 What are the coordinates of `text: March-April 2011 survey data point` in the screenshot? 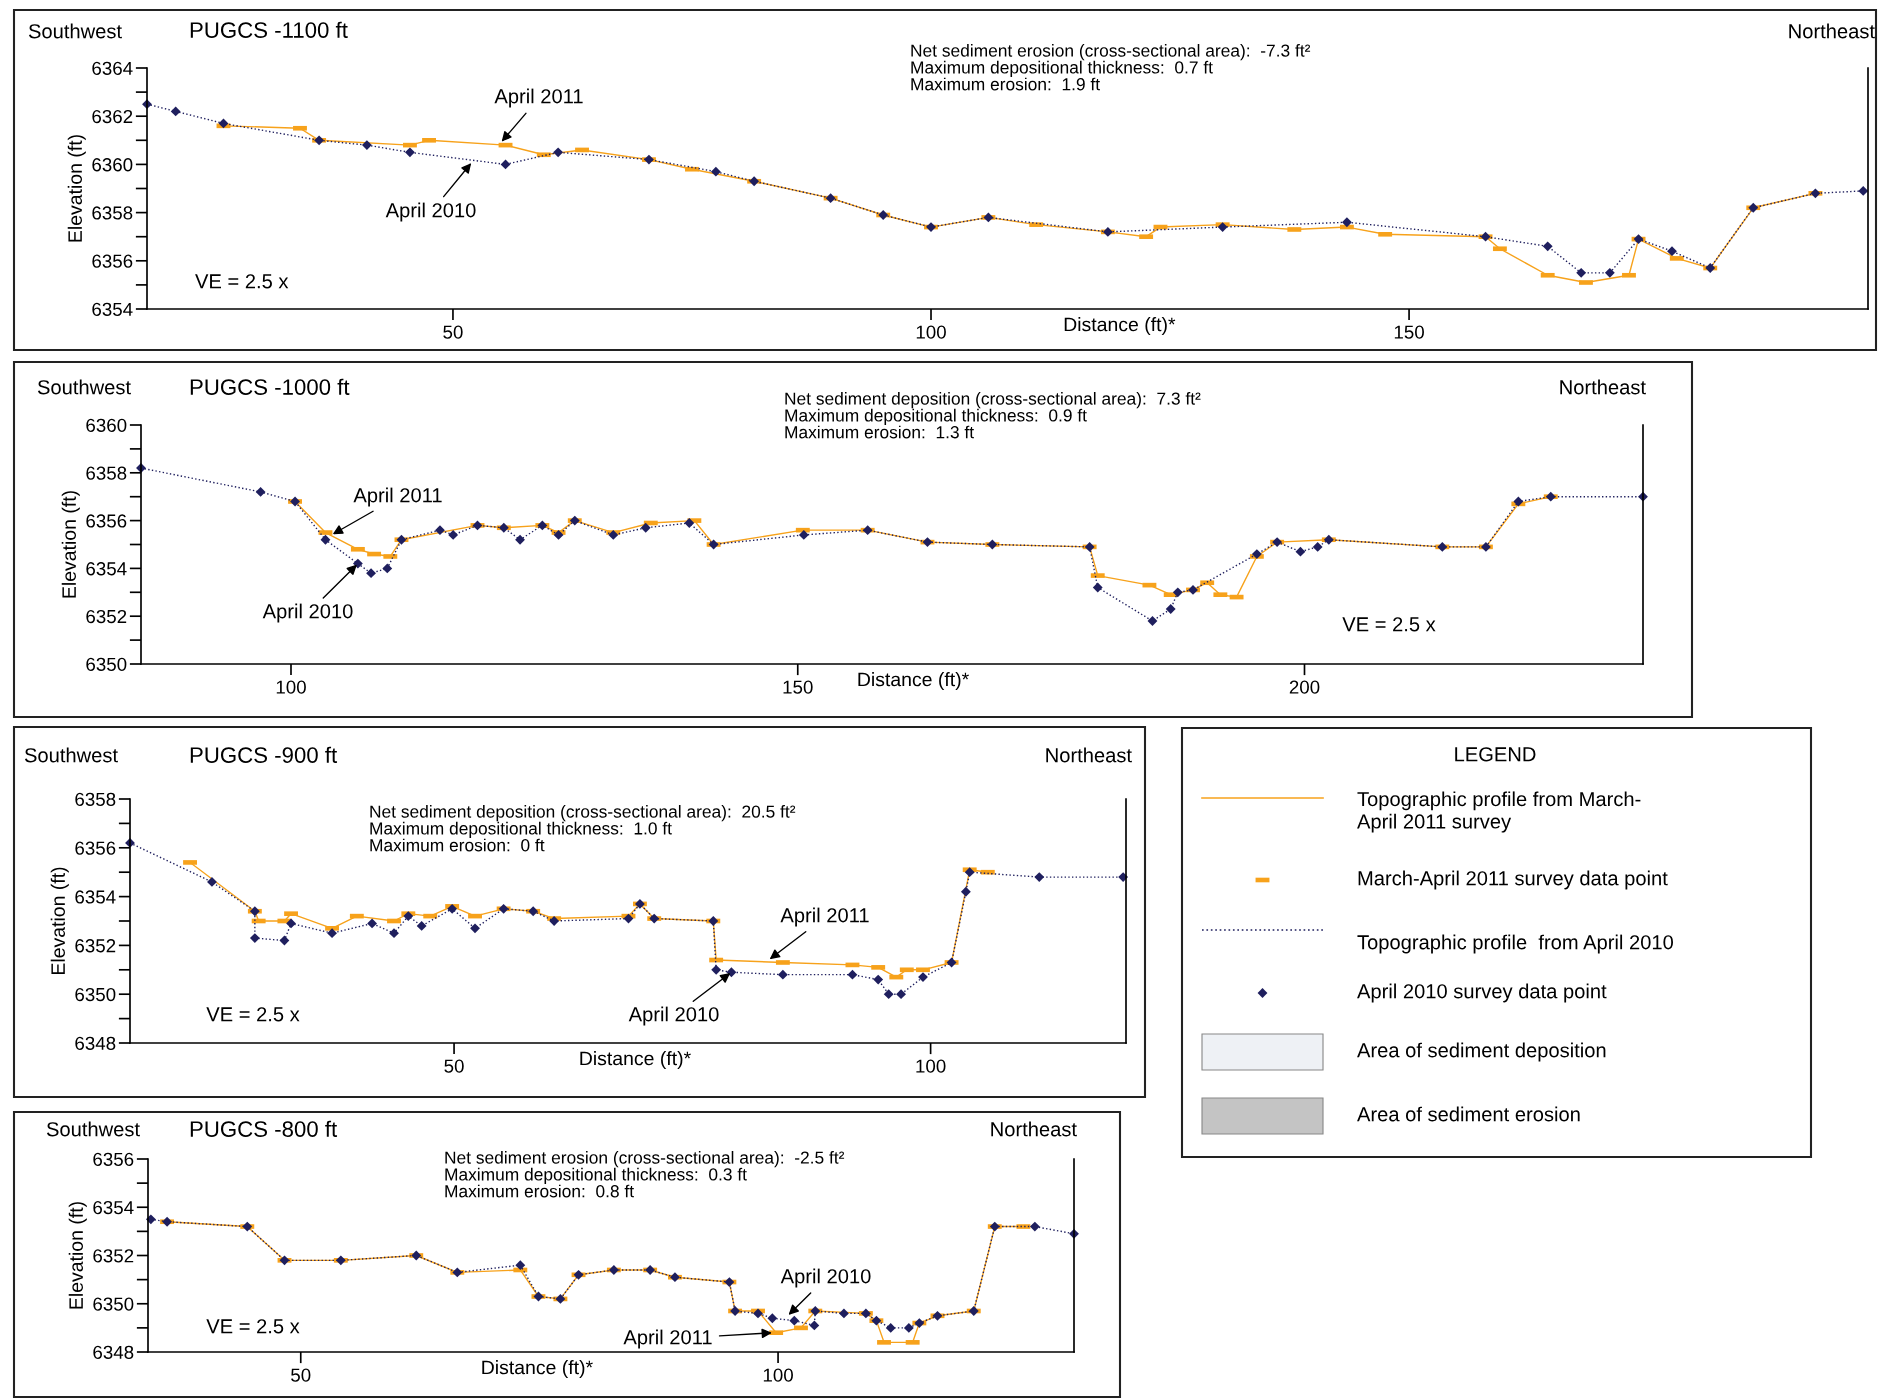 It's located at (1513, 880).